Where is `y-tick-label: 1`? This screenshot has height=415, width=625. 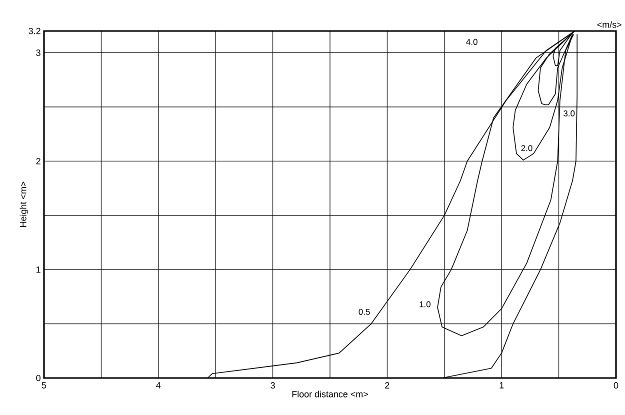 y-tick-label: 1 is located at coordinates (38, 269).